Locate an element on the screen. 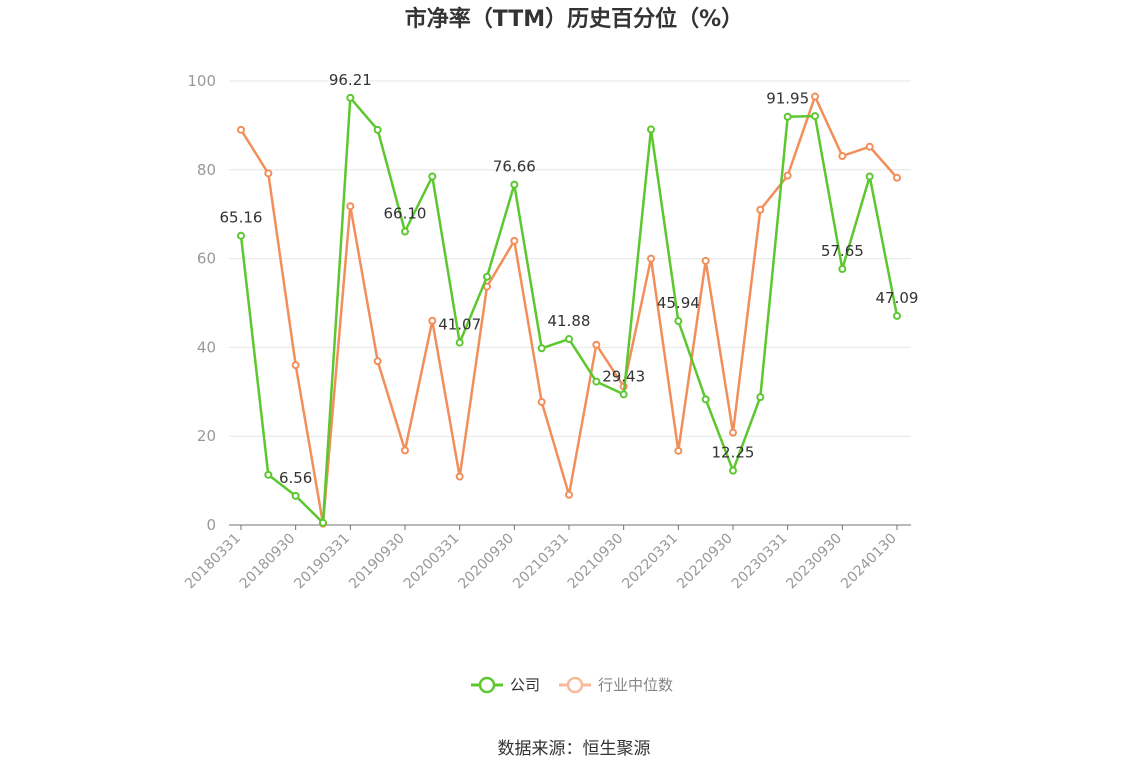 The width and height of the screenshot is (1148, 776). legend: 公司 行业中位数 is located at coordinates (572, 685).